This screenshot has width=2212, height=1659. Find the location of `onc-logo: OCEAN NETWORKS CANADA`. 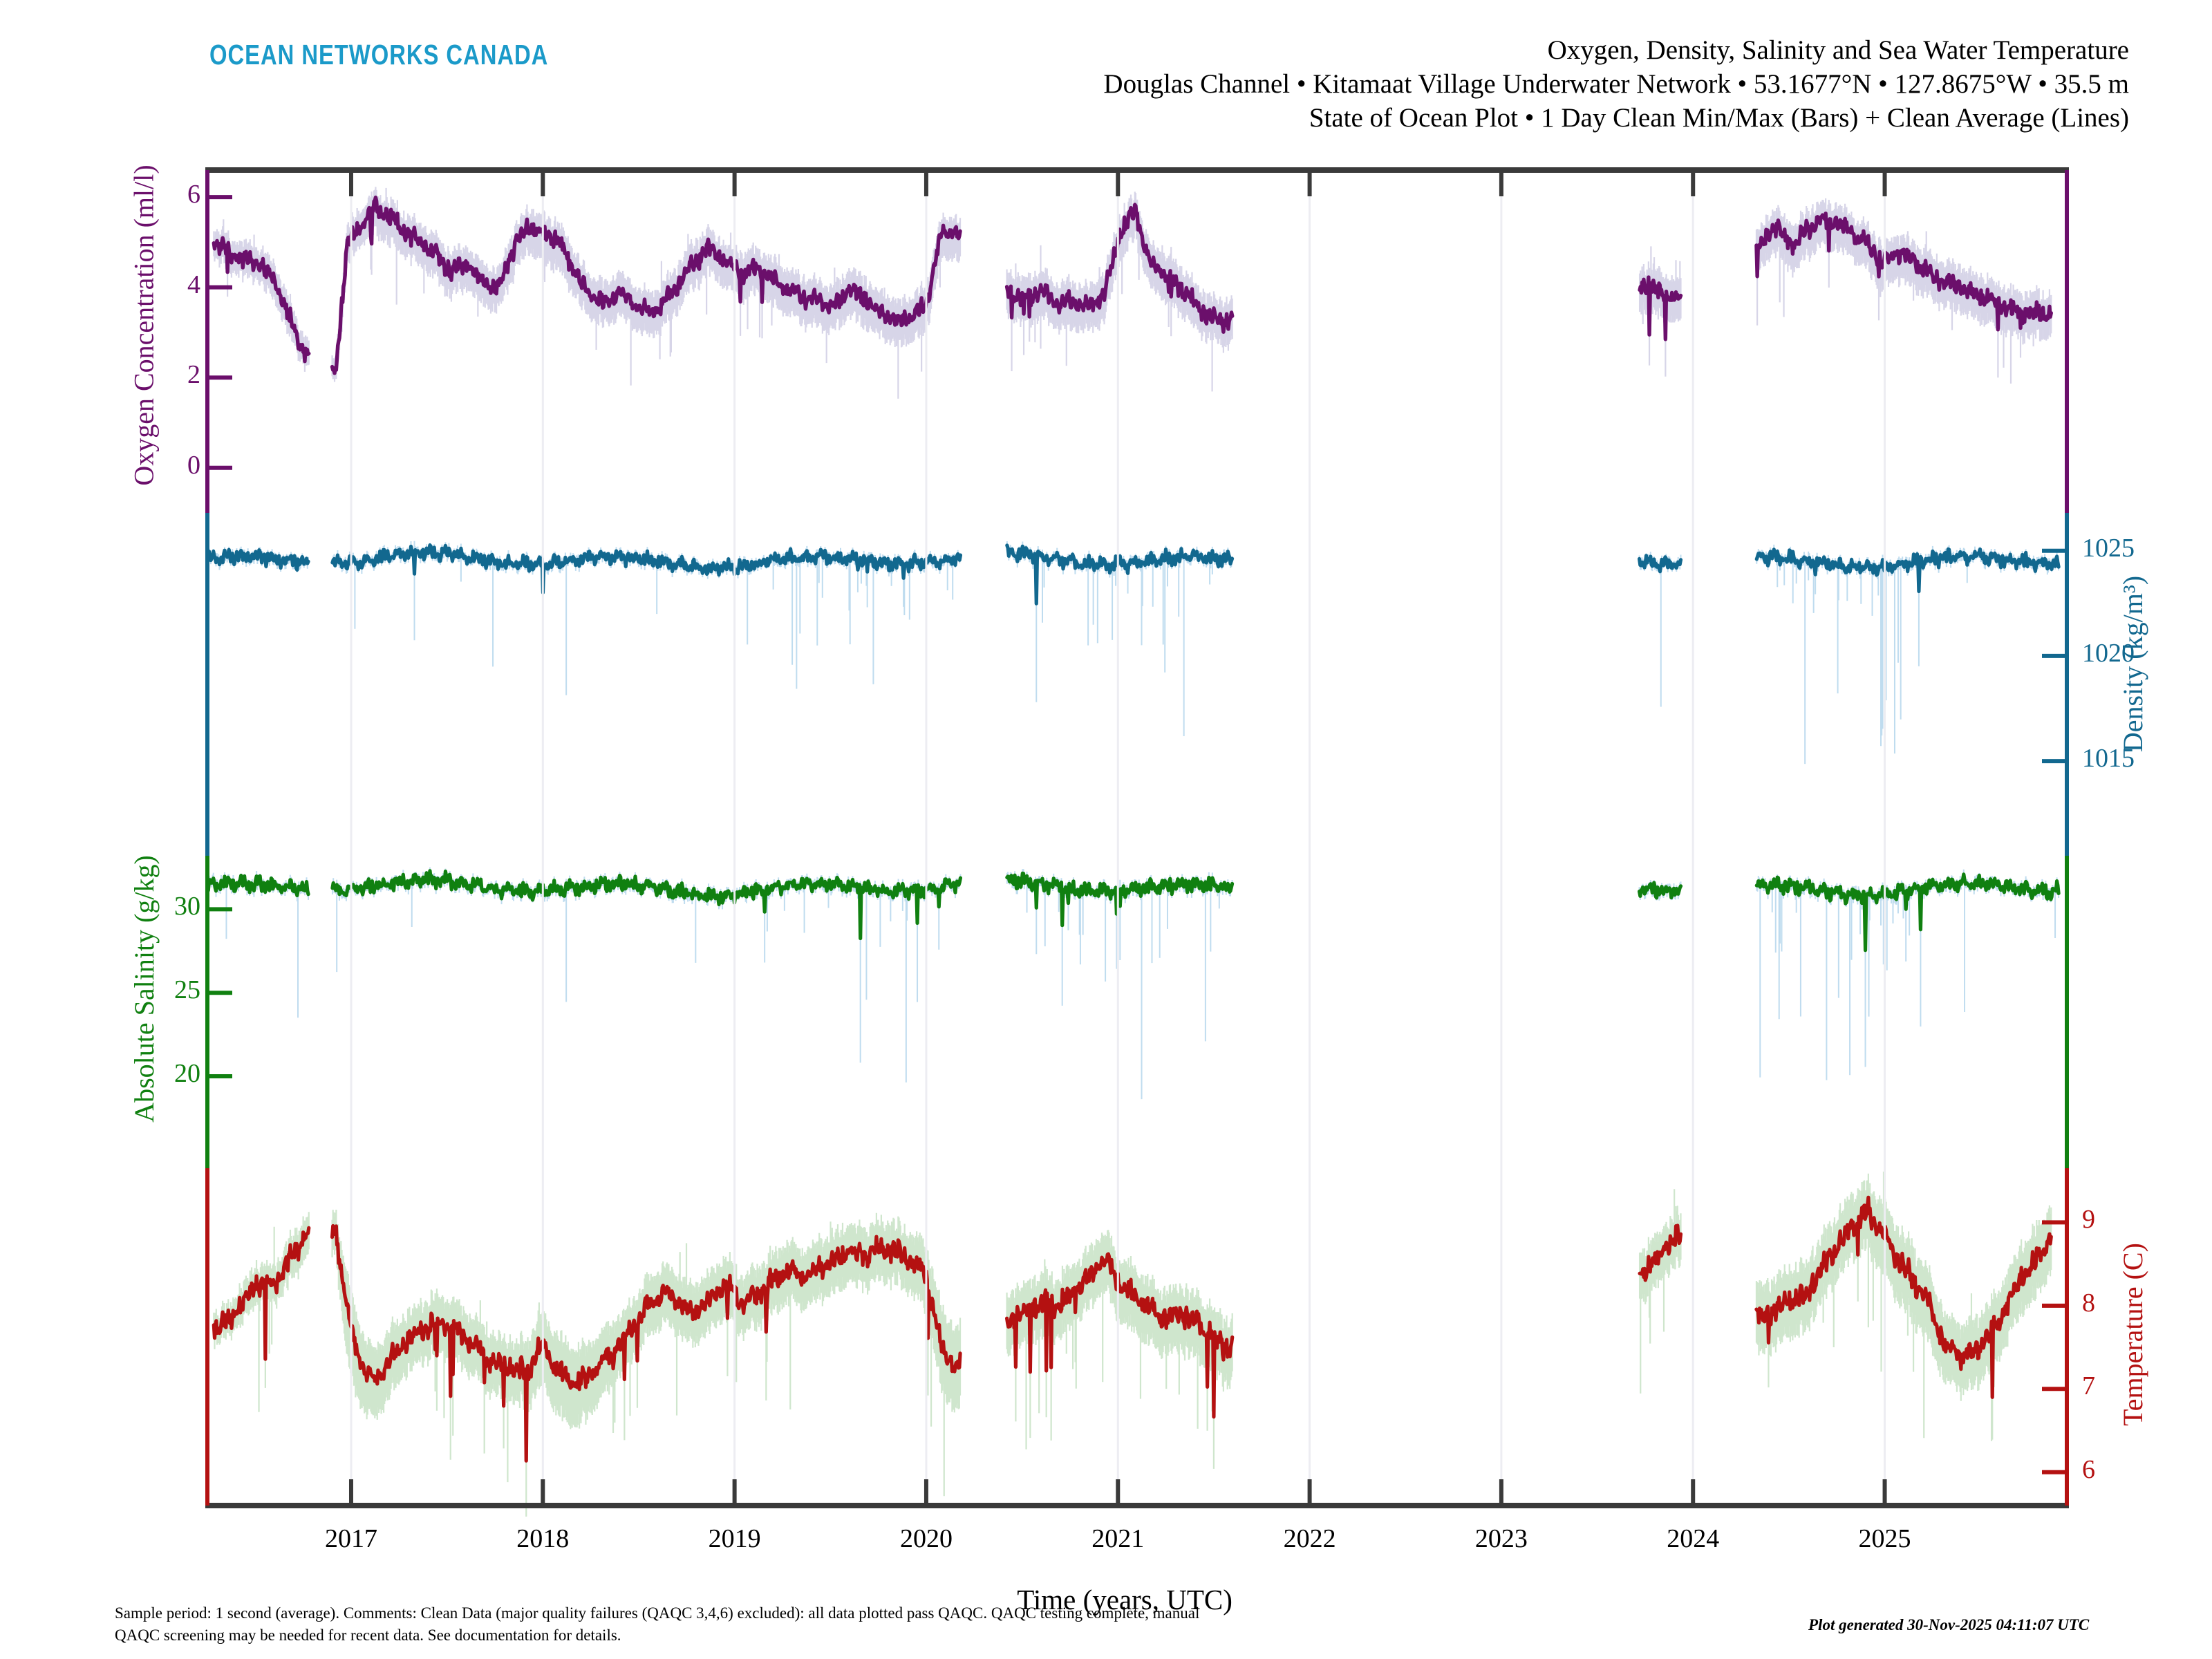

onc-logo: OCEAN NETWORKS CANADA is located at coordinates (379, 55).